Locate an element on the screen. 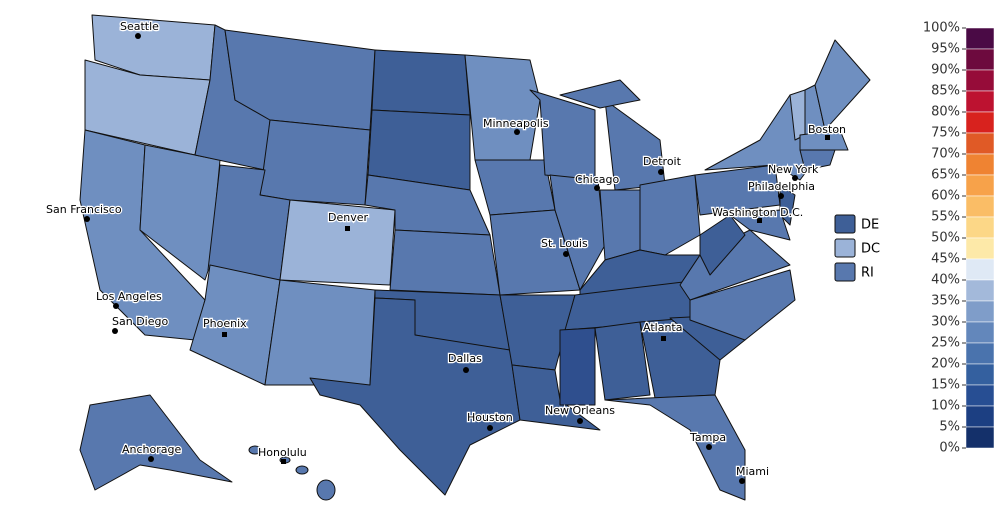  city-label: Seattle is located at coordinates (139, 26).